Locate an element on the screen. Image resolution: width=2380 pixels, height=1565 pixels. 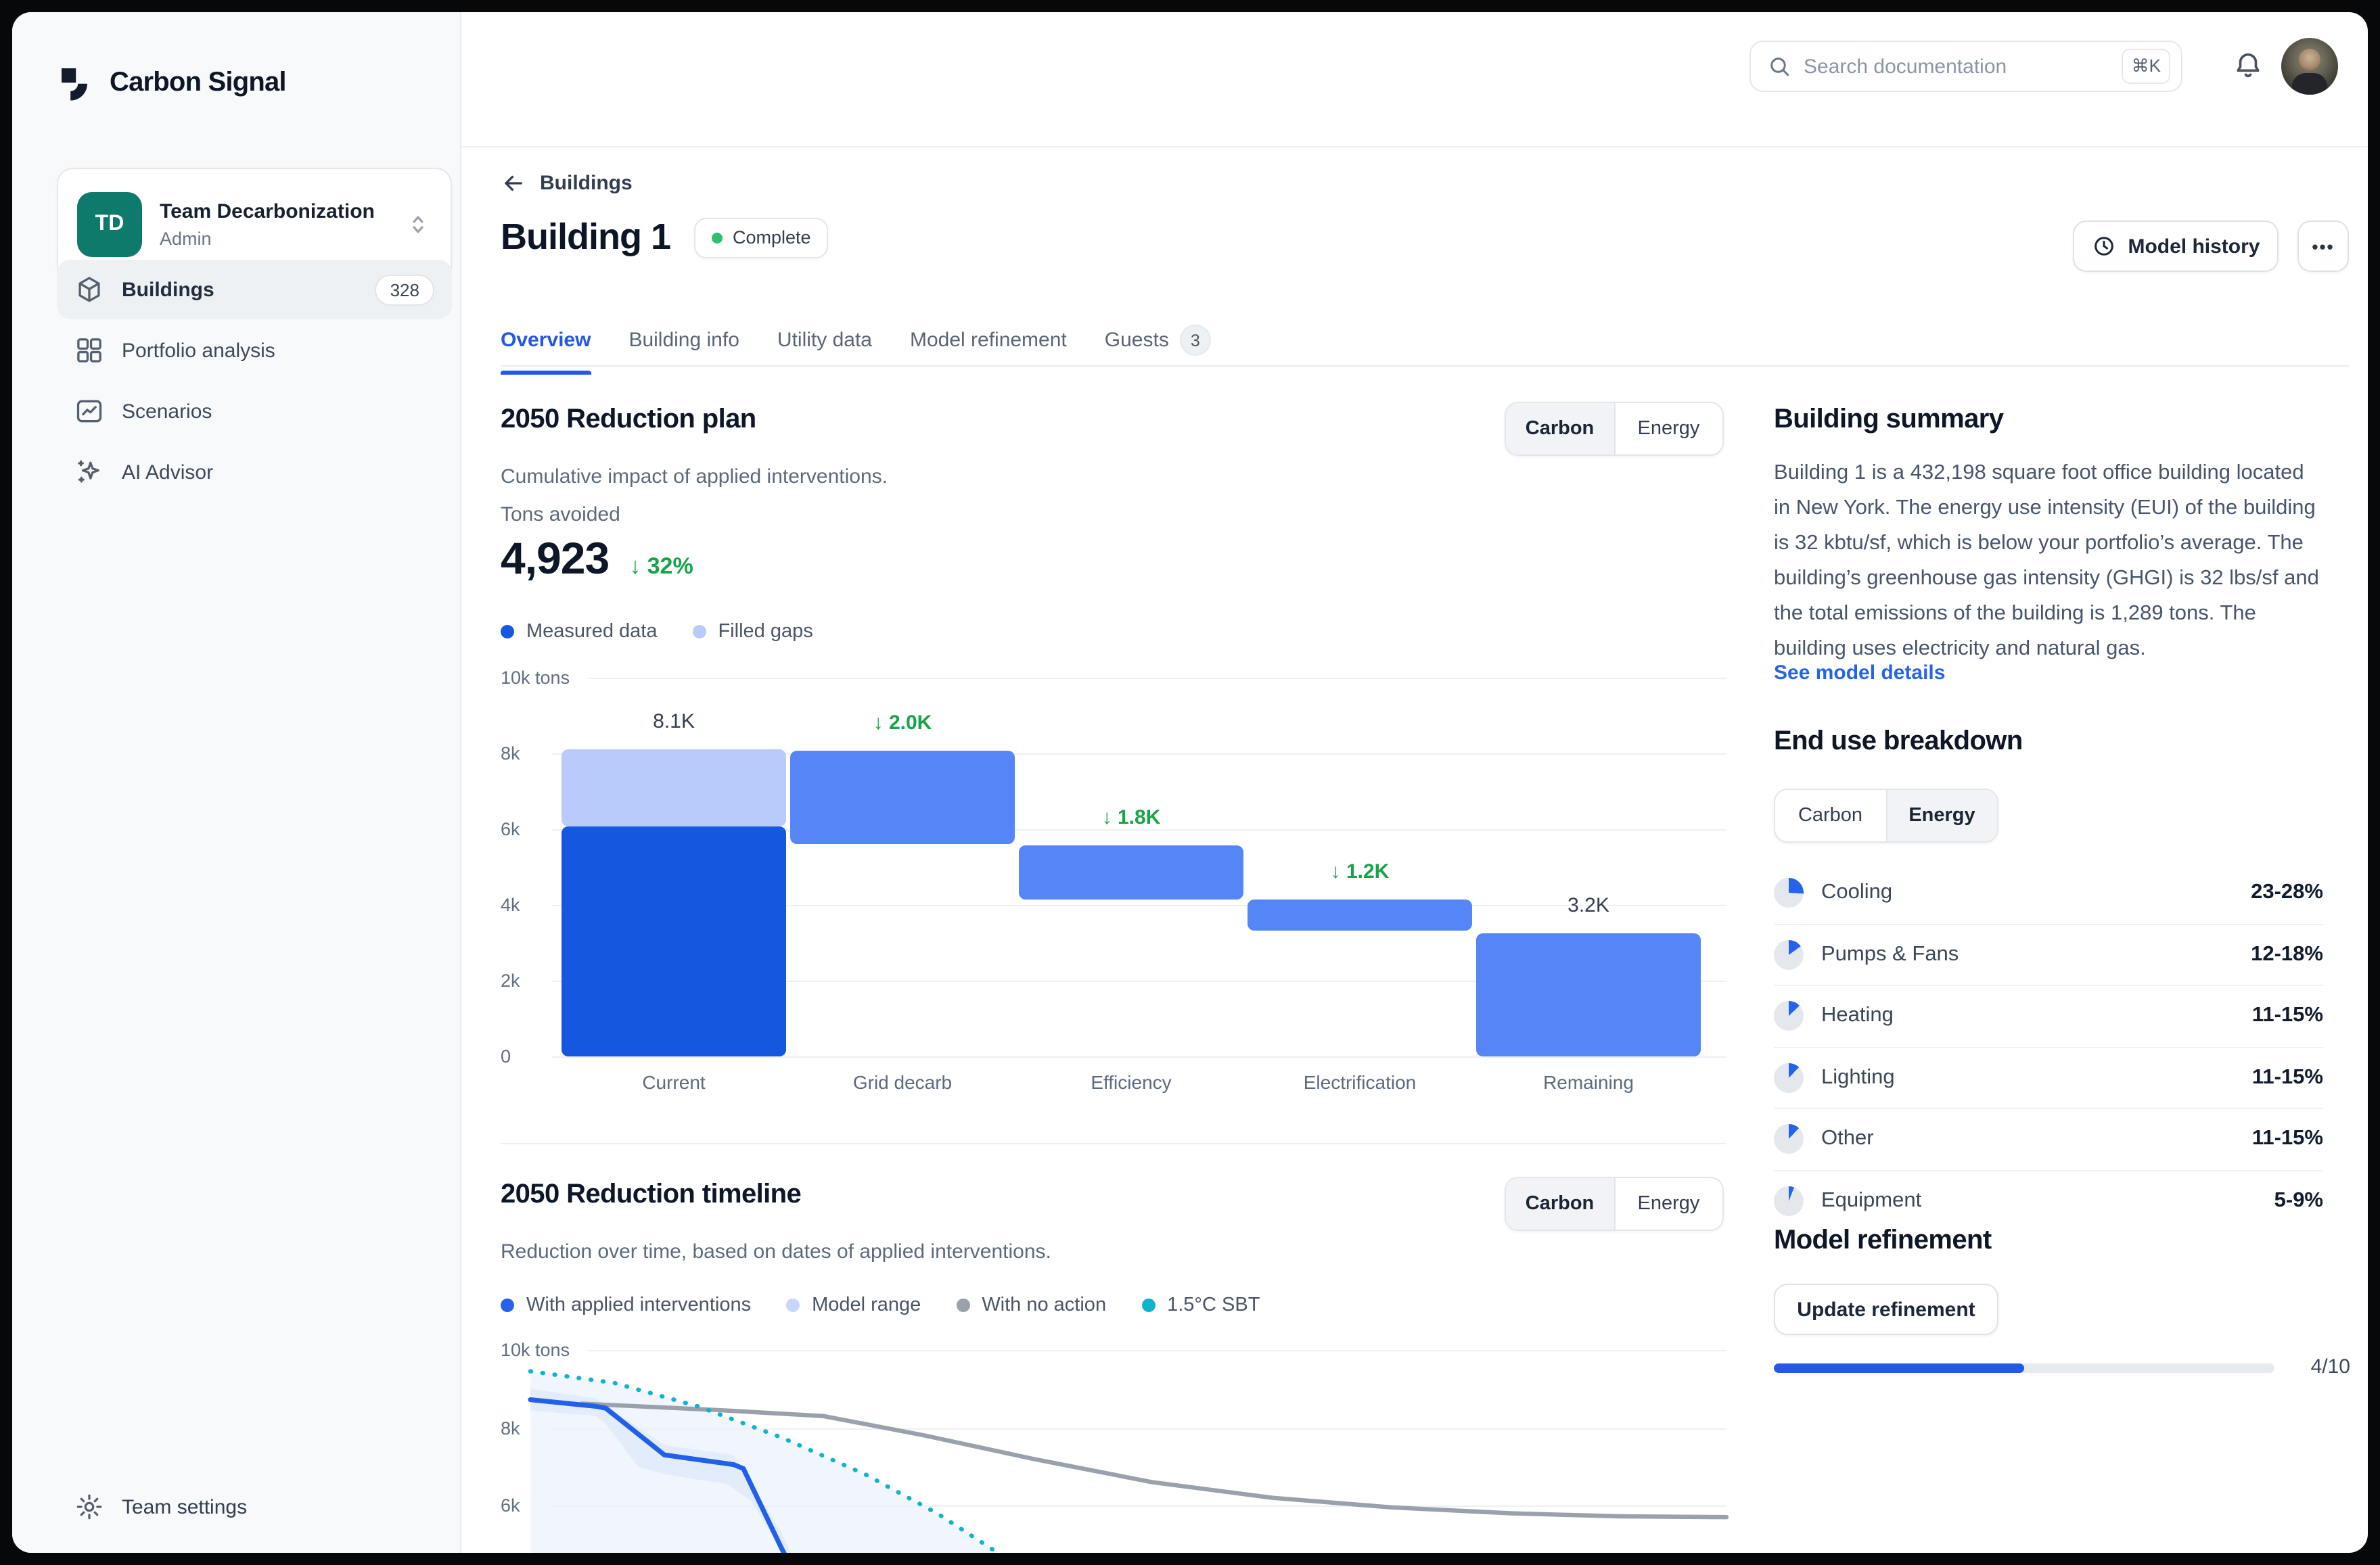
legend-label: Filled gaps is located at coordinates (765, 632).